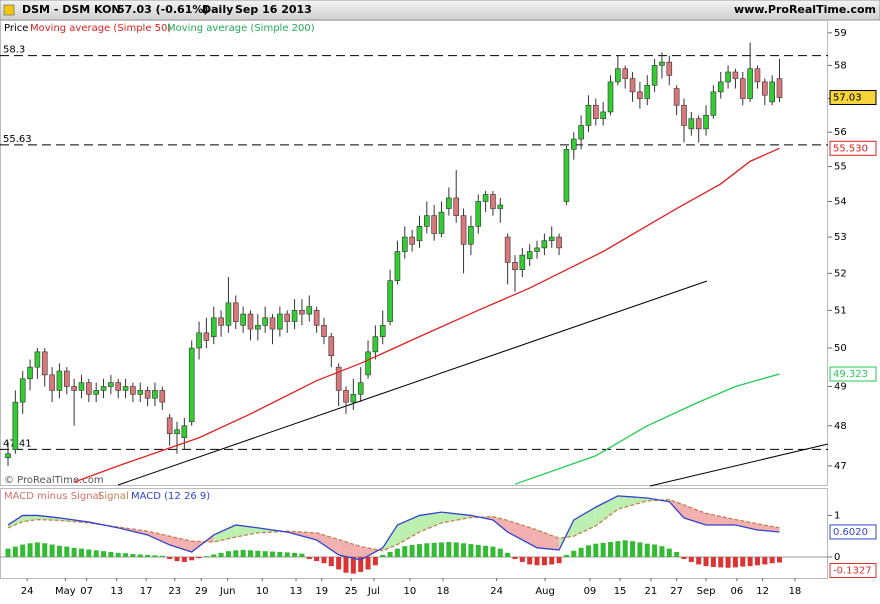  I want to click on value-label: 55.530, so click(850, 148).